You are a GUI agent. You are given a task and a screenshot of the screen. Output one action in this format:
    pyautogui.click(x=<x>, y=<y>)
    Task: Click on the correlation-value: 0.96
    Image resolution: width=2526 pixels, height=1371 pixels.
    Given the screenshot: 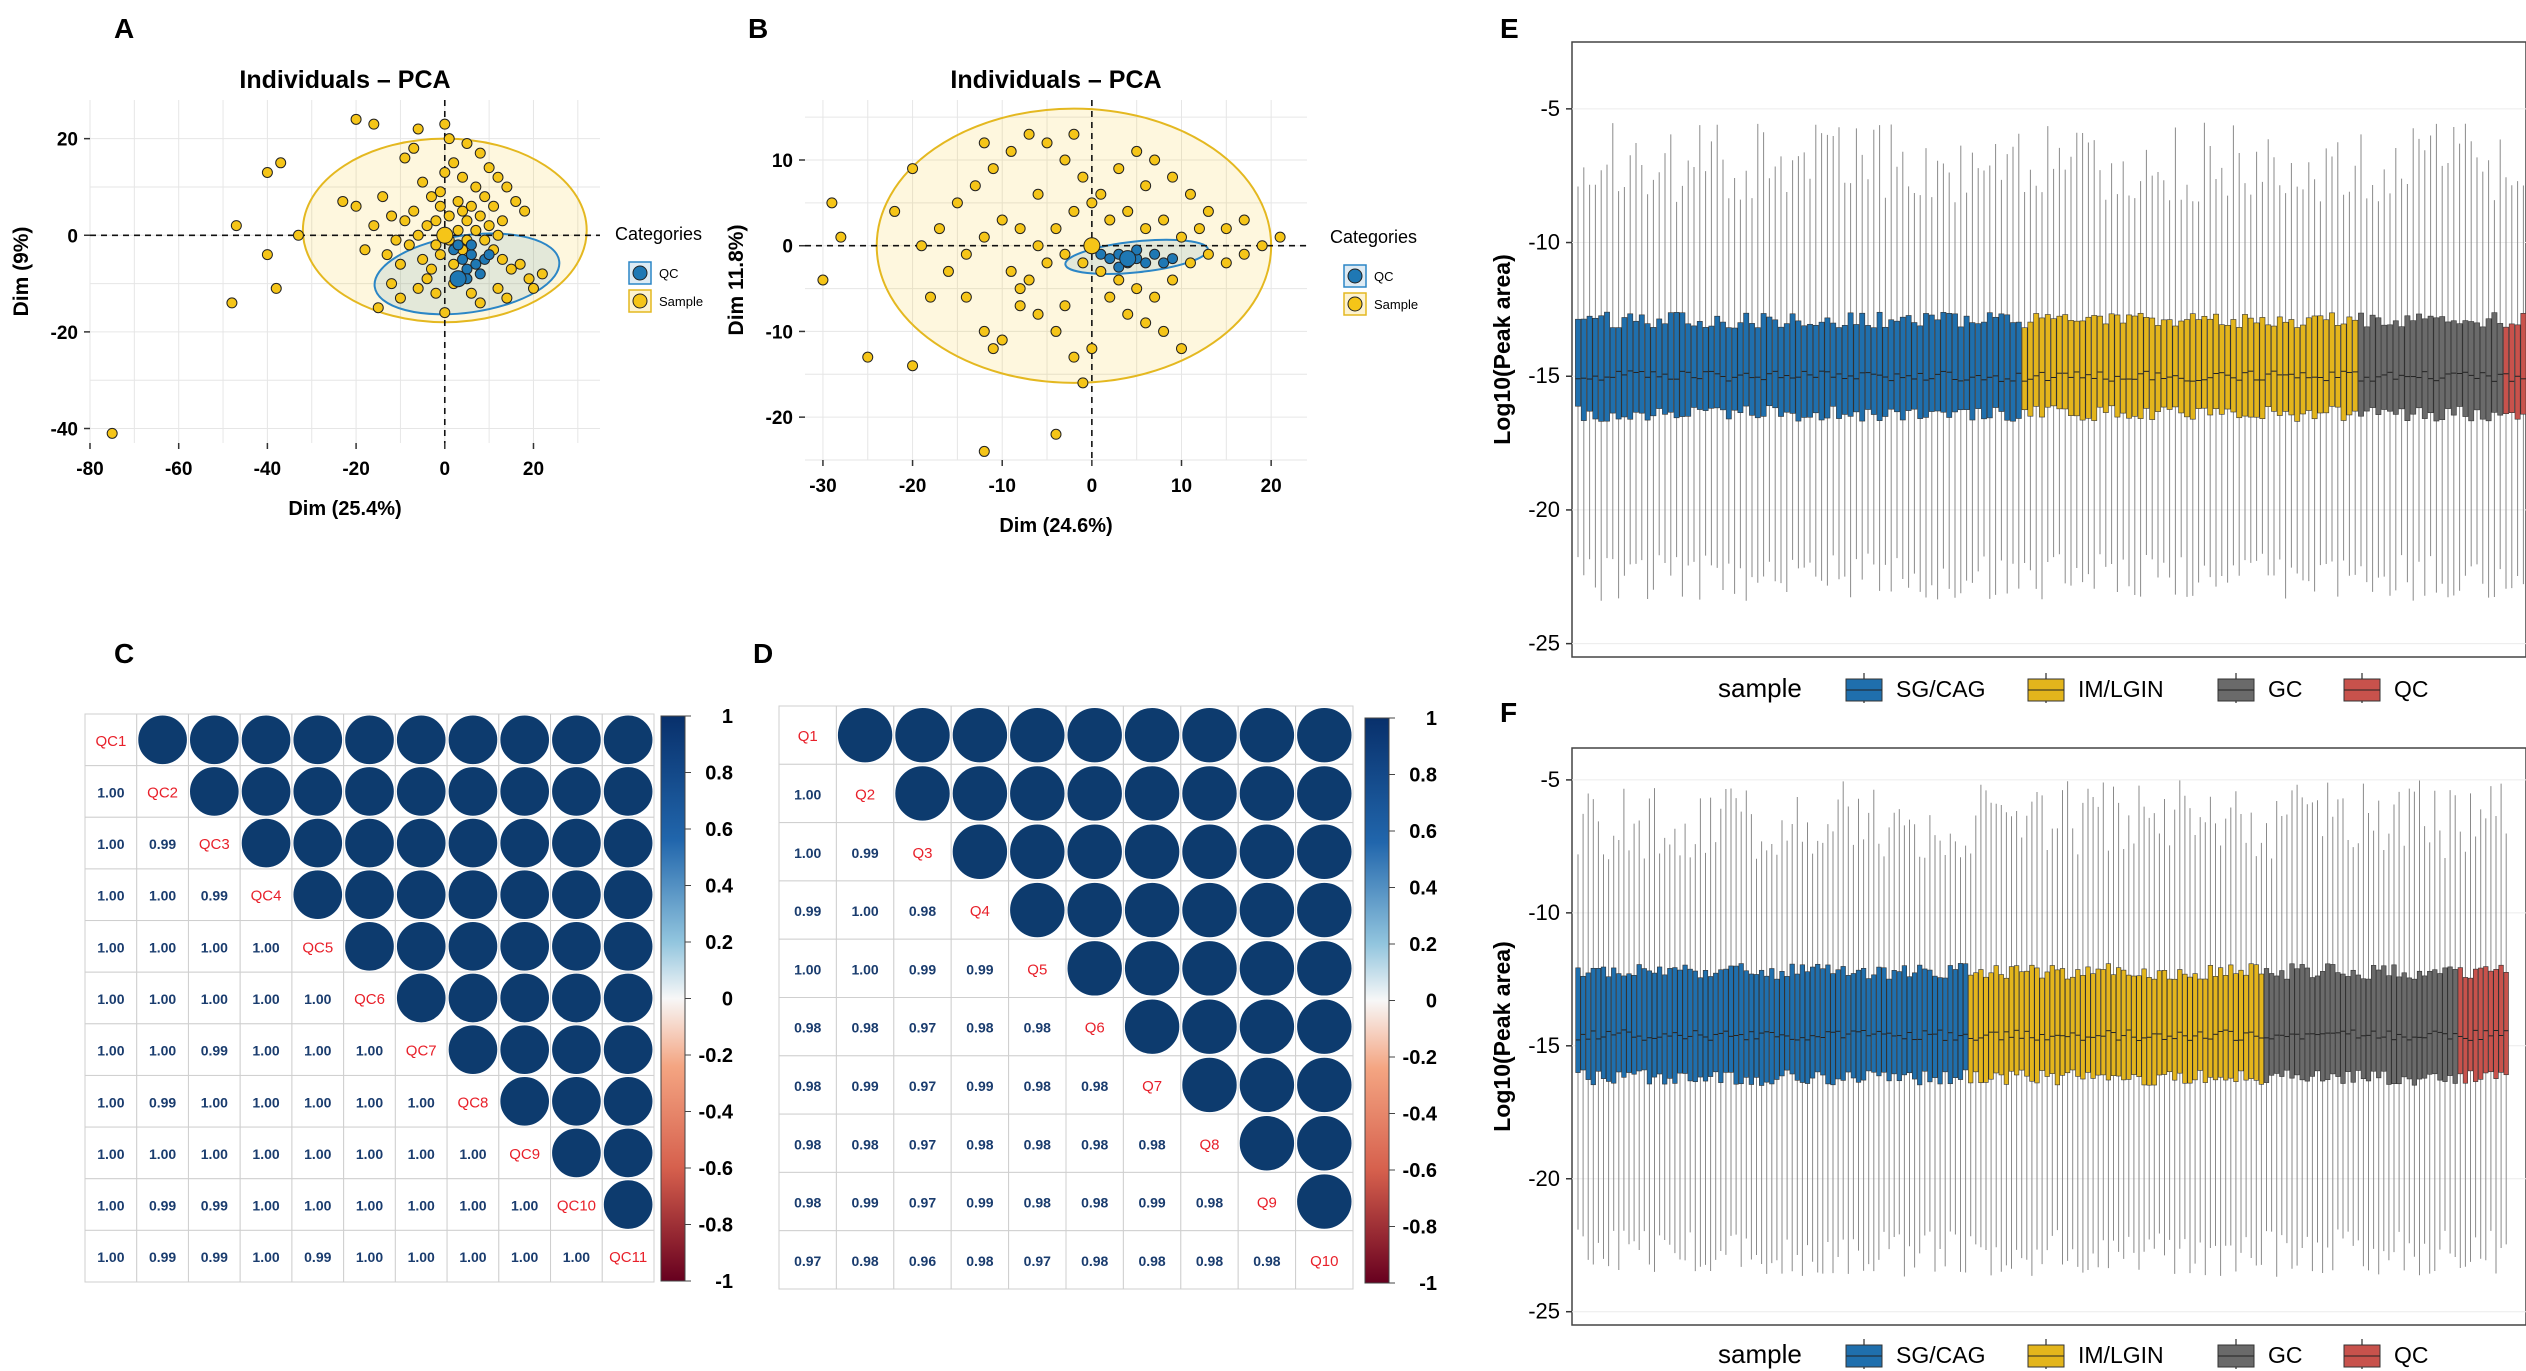 What is the action you would take?
    pyautogui.click(x=922, y=1261)
    